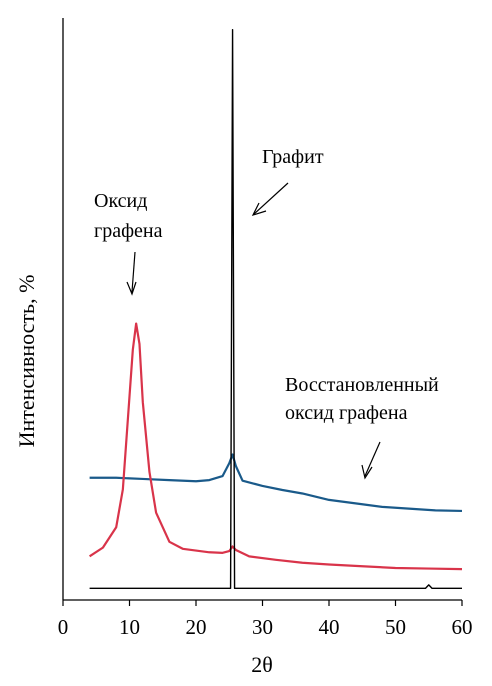 The image size is (492, 686). Describe the element at coordinates (262, 664) in the screenshot. I see `x-axis-label: 2θ` at that location.